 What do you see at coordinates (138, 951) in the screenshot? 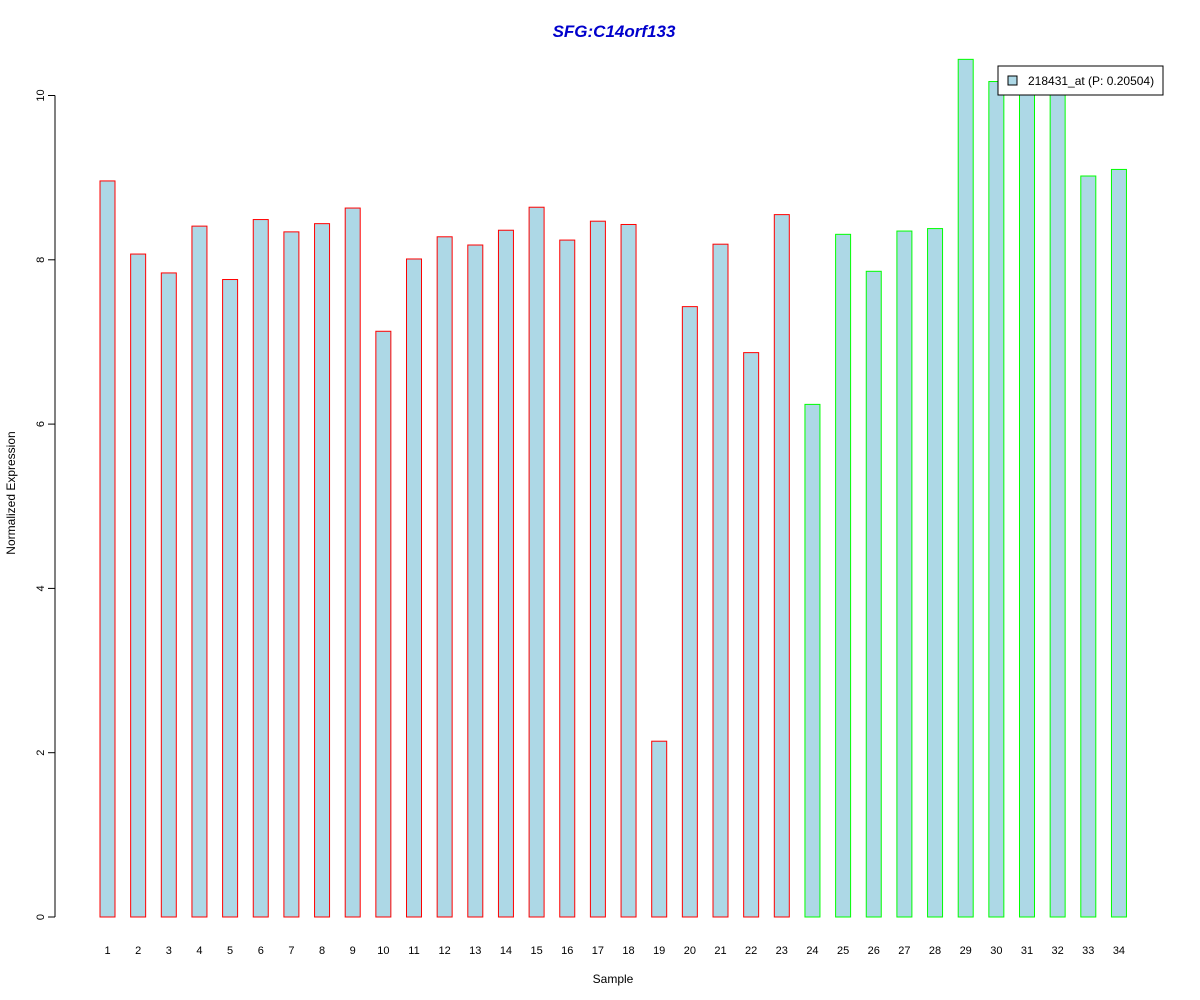
I see `x-tick-label: 2` at bounding box center [138, 951].